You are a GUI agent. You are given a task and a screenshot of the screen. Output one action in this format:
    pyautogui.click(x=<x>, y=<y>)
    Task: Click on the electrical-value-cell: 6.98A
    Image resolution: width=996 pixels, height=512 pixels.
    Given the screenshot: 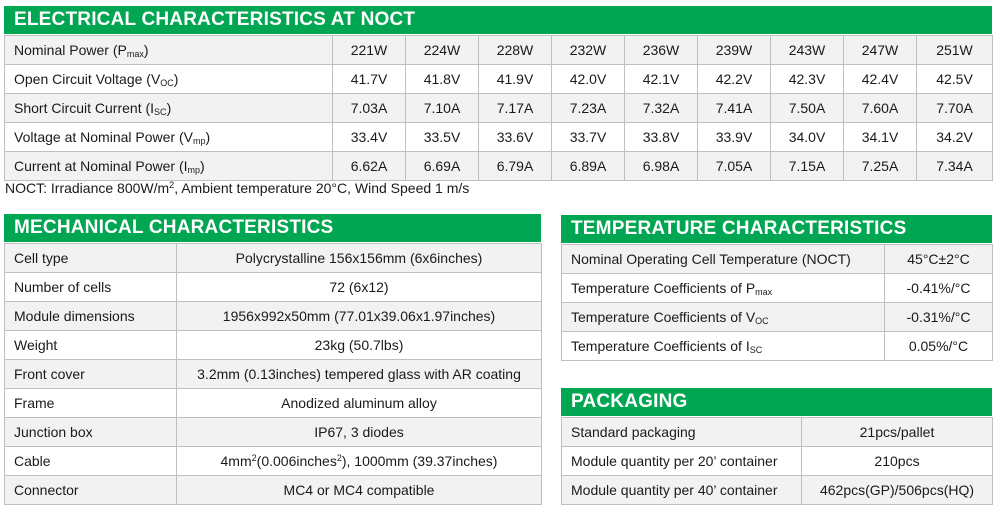 What is the action you would take?
    pyautogui.click(x=661, y=166)
    